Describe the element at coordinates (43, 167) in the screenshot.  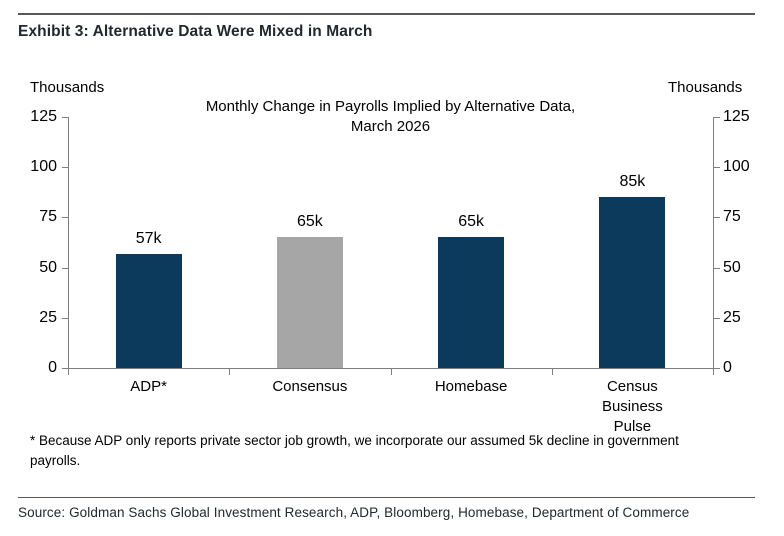
I see `y-tick-label-left: 100` at that location.